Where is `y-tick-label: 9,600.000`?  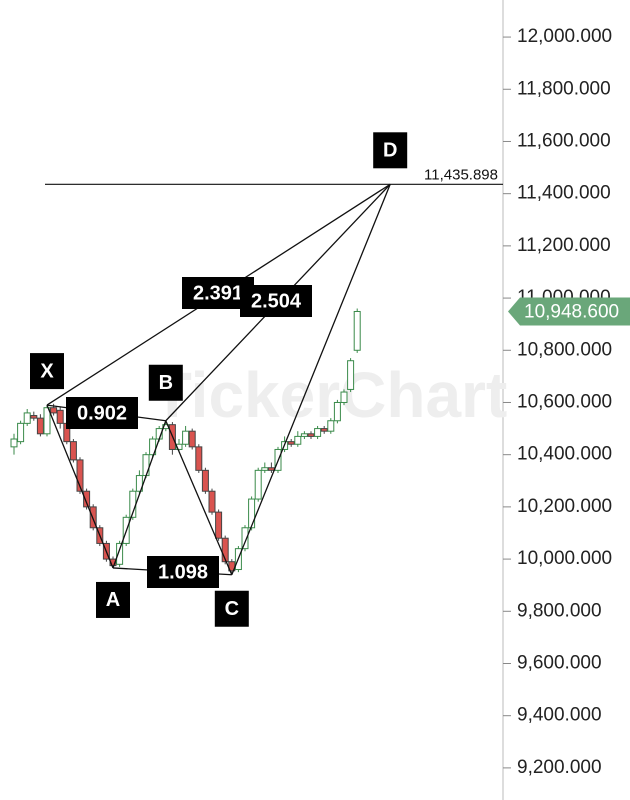
y-tick-label: 9,600.000 is located at coordinates (559, 663).